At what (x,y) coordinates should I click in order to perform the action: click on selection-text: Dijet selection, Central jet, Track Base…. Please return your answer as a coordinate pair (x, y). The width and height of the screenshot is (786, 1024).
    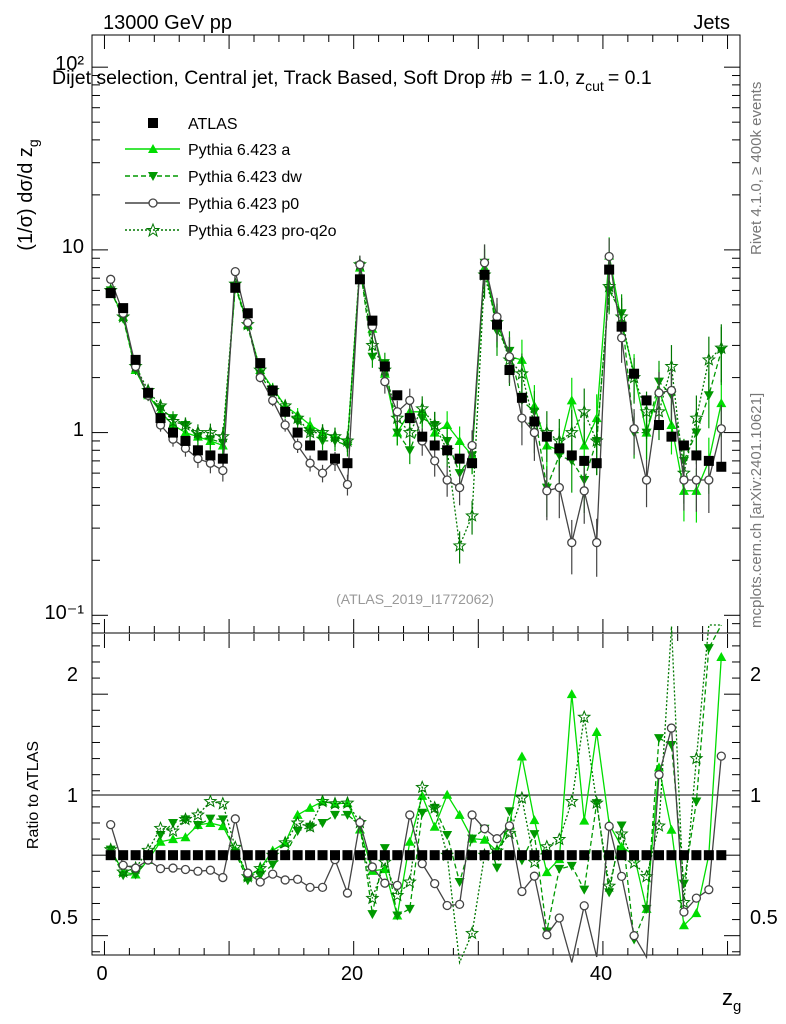
    Looking at the image, I should click on (282, 78).